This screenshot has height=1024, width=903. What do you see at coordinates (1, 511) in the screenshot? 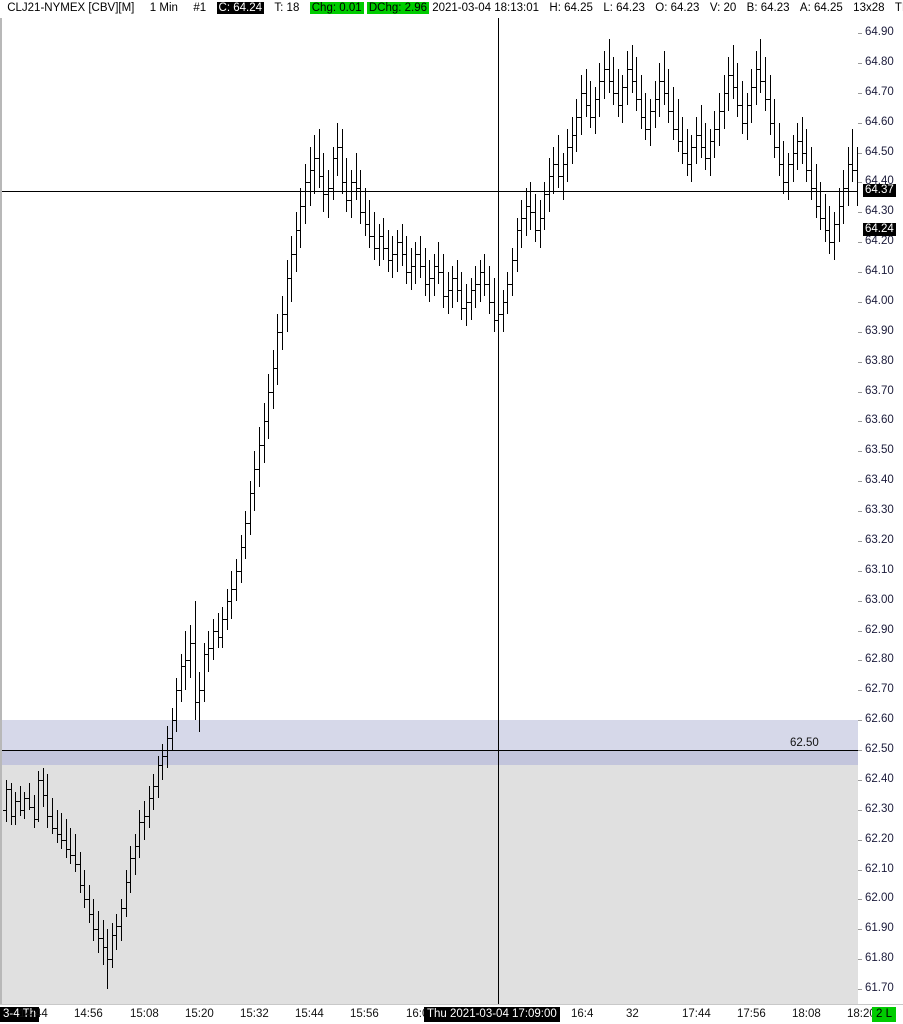
I see `chart-left-border` at bounding box center [1, 511].